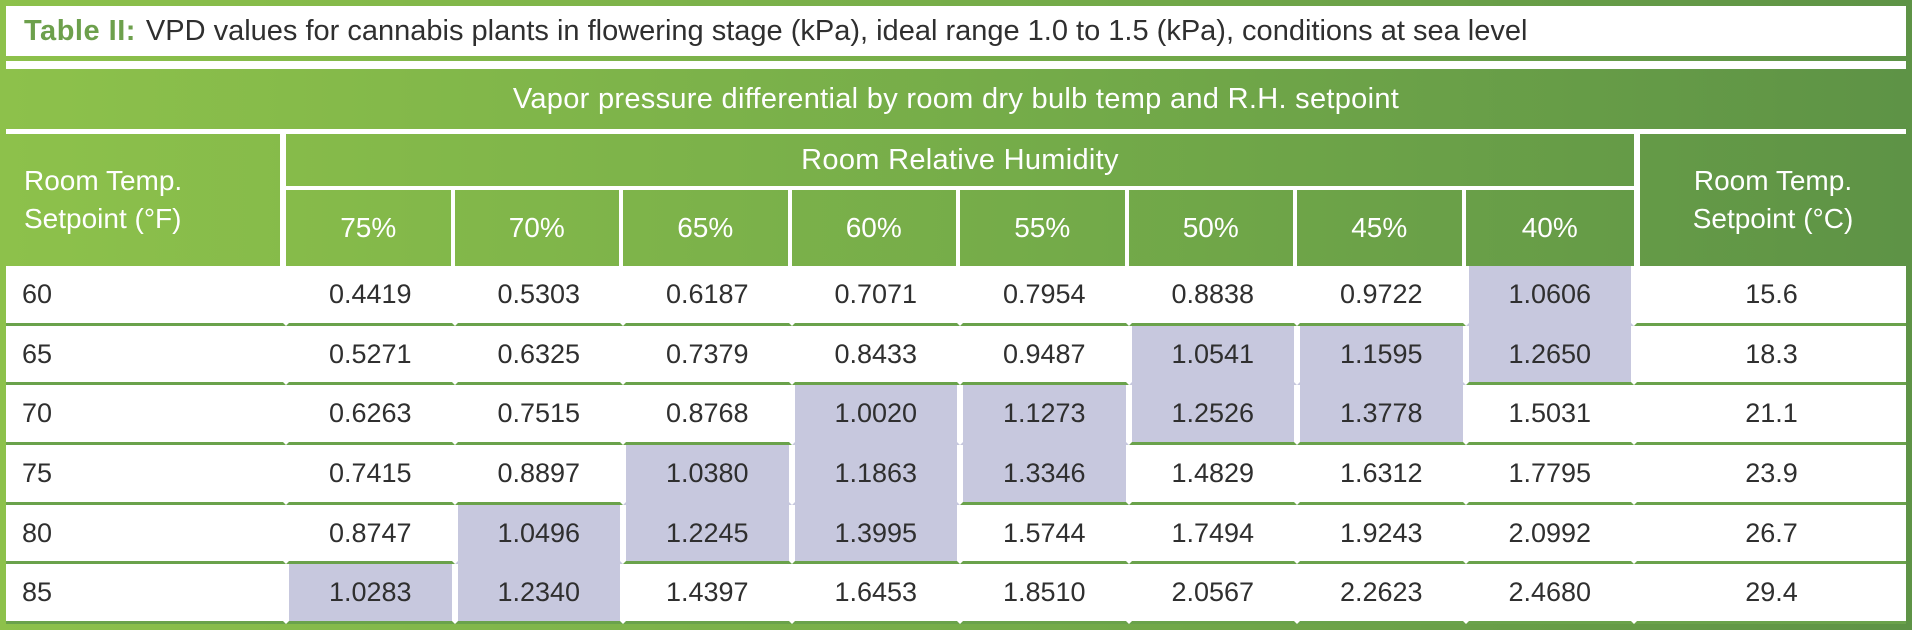  What do you see at coordinates (1381, 594) in the screenshot?
I see `vpd-value-cell: 2.2623` at bounding box center [1381, 594].